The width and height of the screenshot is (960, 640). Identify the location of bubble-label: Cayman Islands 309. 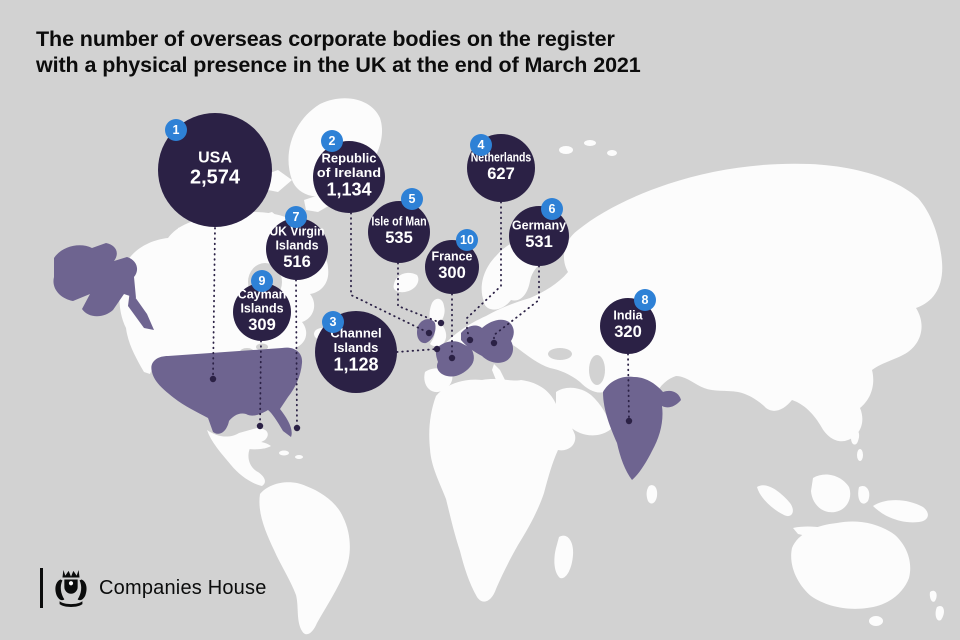
(262, 311).